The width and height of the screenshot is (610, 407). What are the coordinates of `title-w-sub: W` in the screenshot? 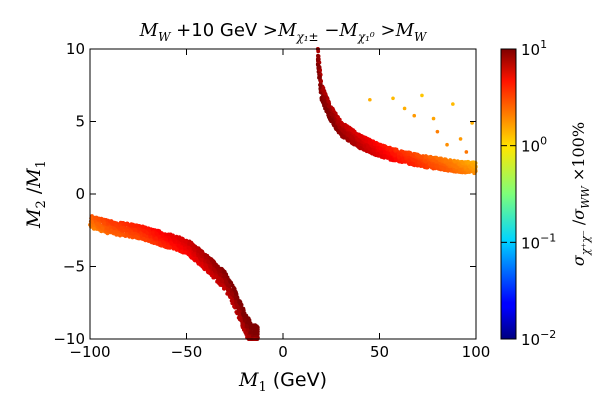 It's located at (165, 37).